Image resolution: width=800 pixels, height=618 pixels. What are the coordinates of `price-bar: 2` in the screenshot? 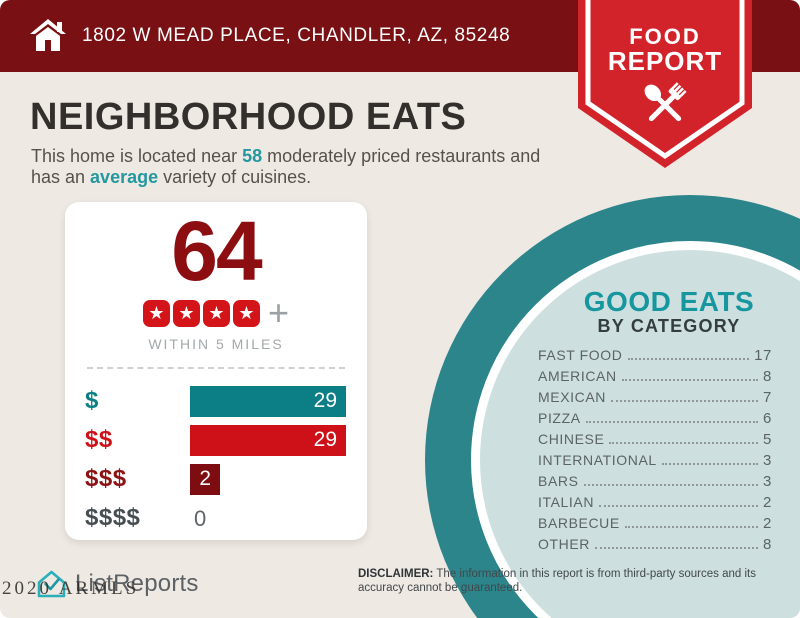 It's located at (205, 479).